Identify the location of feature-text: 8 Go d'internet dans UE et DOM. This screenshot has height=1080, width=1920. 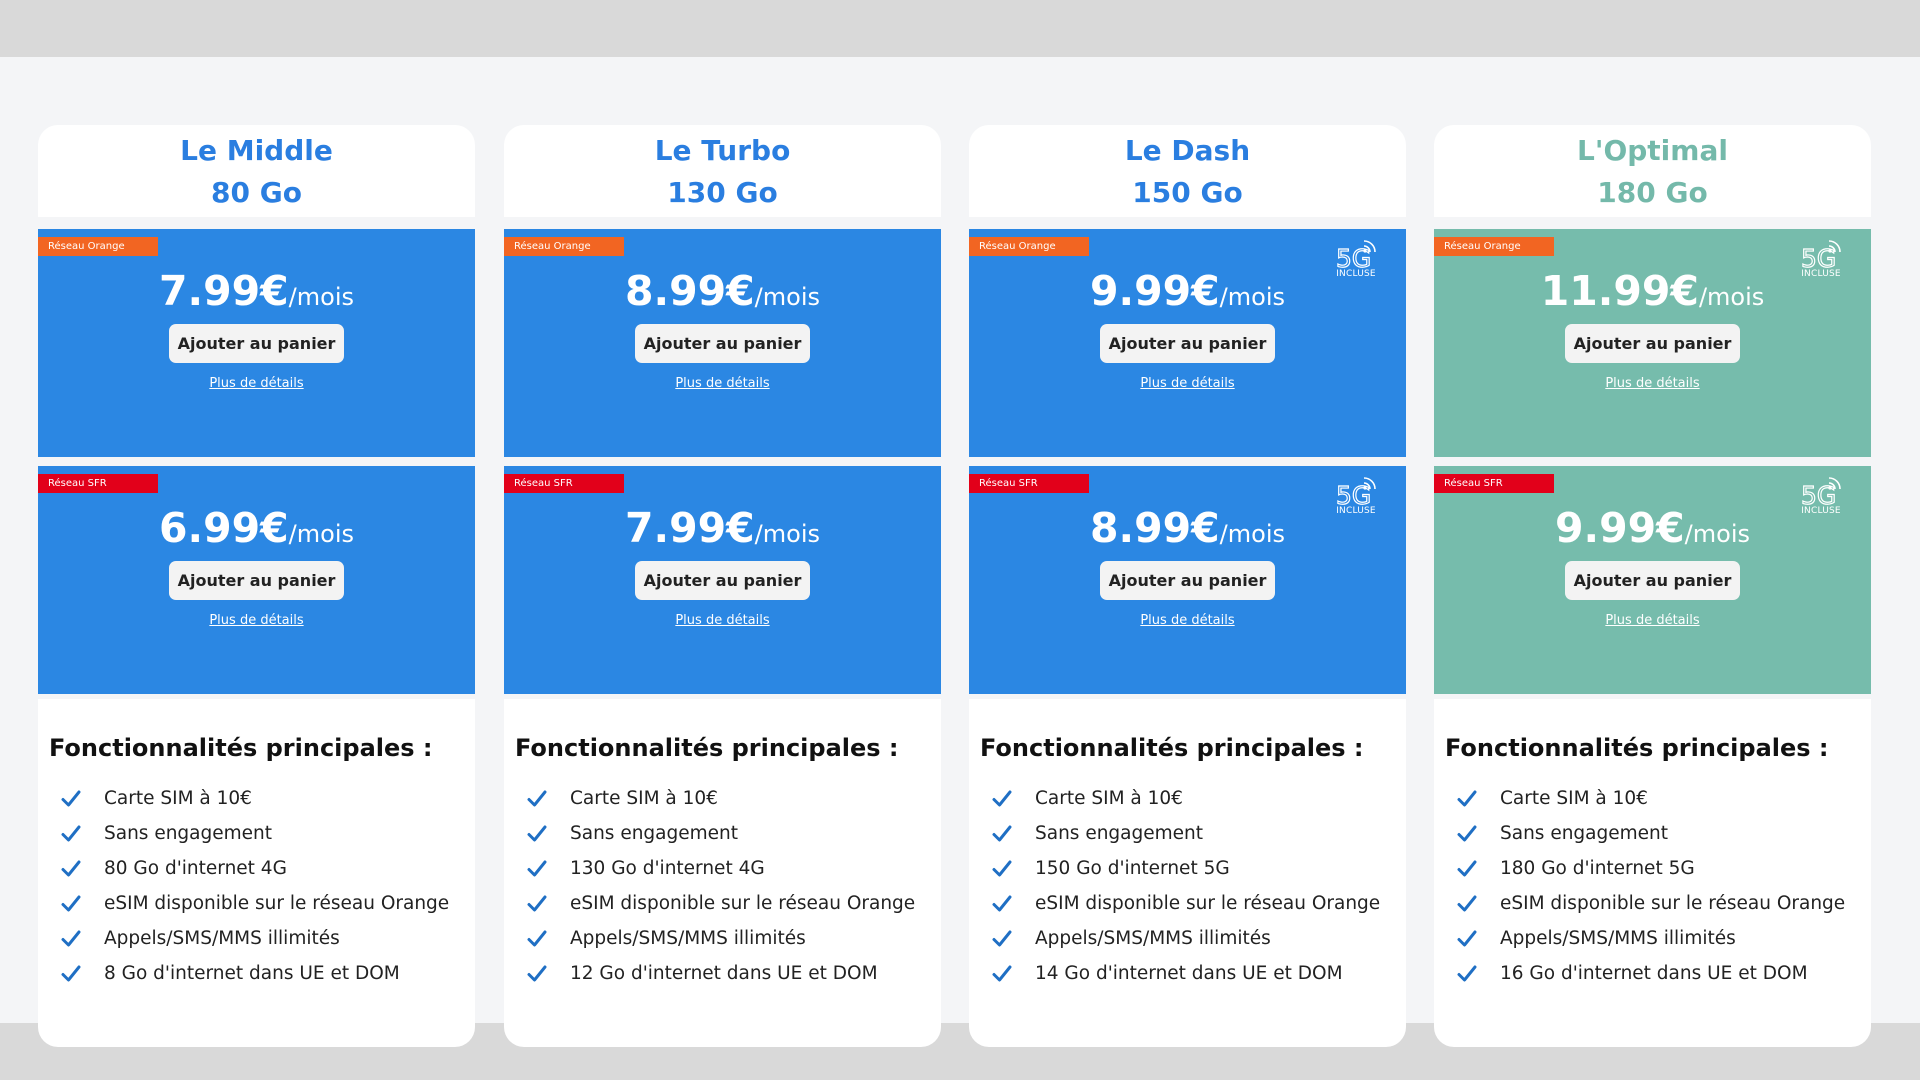
(252, 973).